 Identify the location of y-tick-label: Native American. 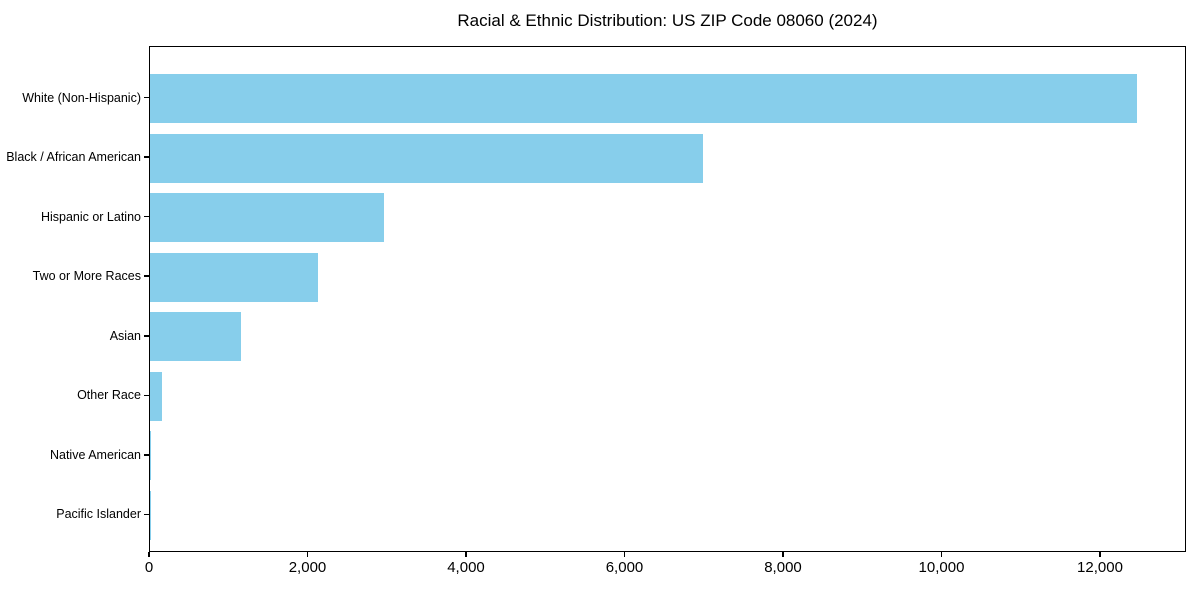
(95, 454).